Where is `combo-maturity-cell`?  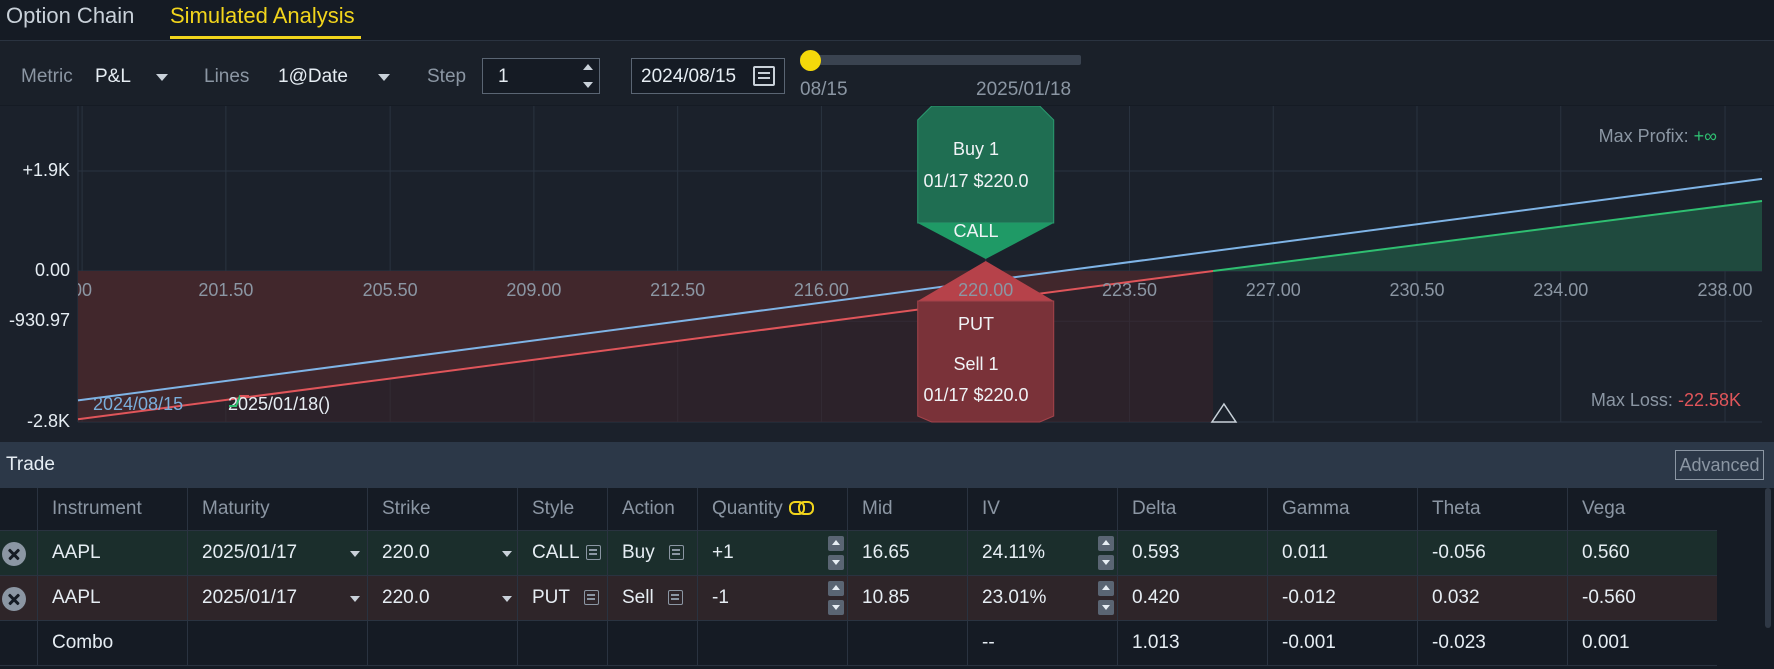
combo-maturity-cell is located at coordinates (277, 643).